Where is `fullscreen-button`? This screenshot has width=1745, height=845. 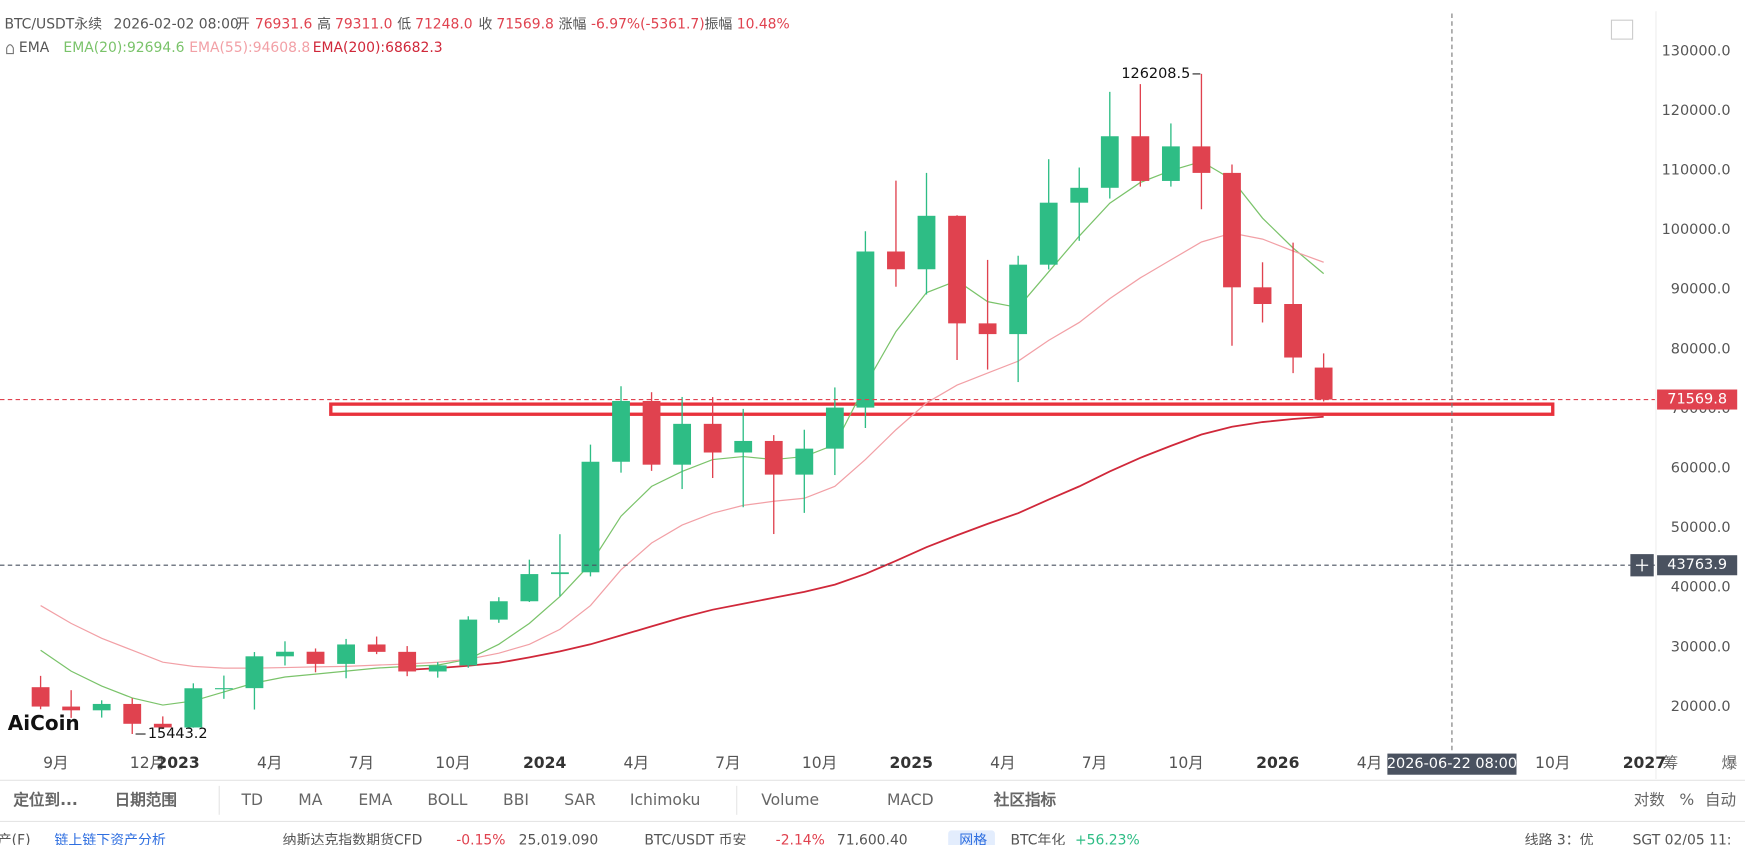 fullscreen-button is located at coordinates (1622, 29).